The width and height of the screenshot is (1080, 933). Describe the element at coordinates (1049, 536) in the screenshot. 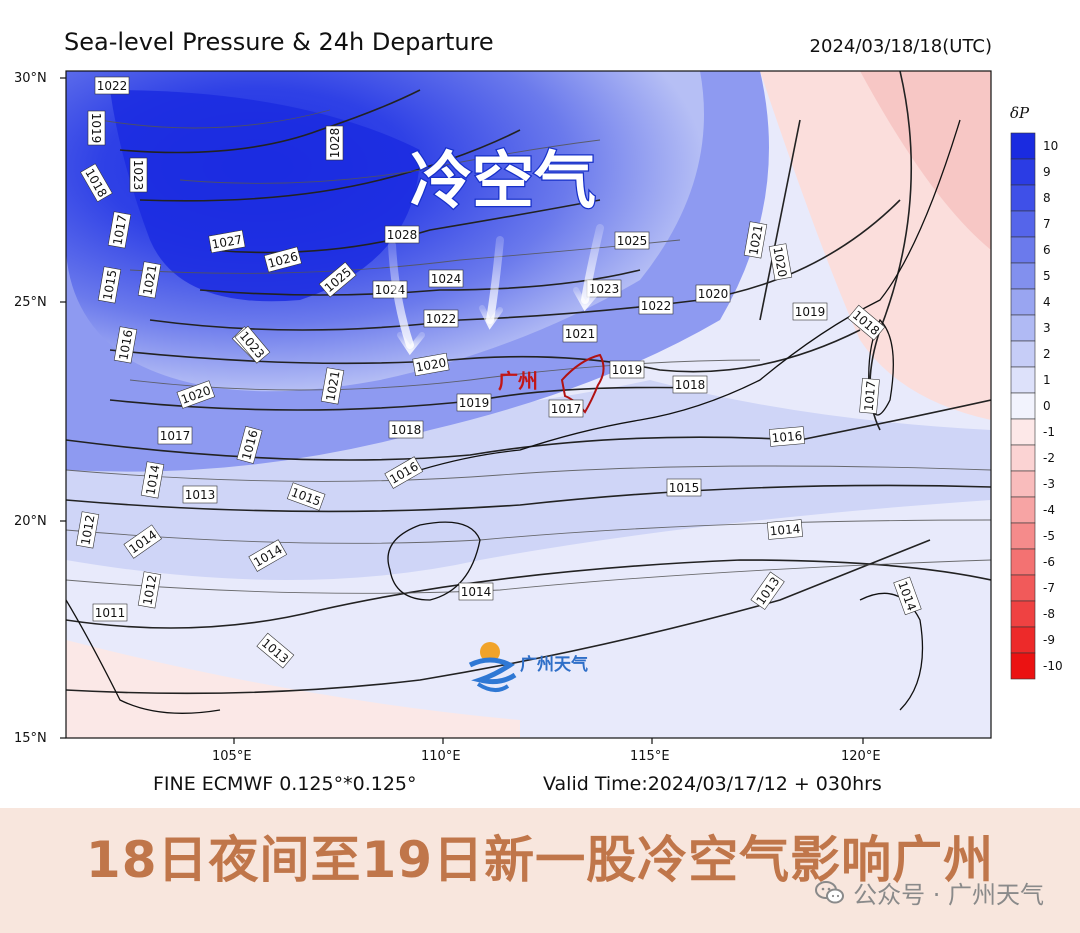

I see `legend-tick: -5` at that location.